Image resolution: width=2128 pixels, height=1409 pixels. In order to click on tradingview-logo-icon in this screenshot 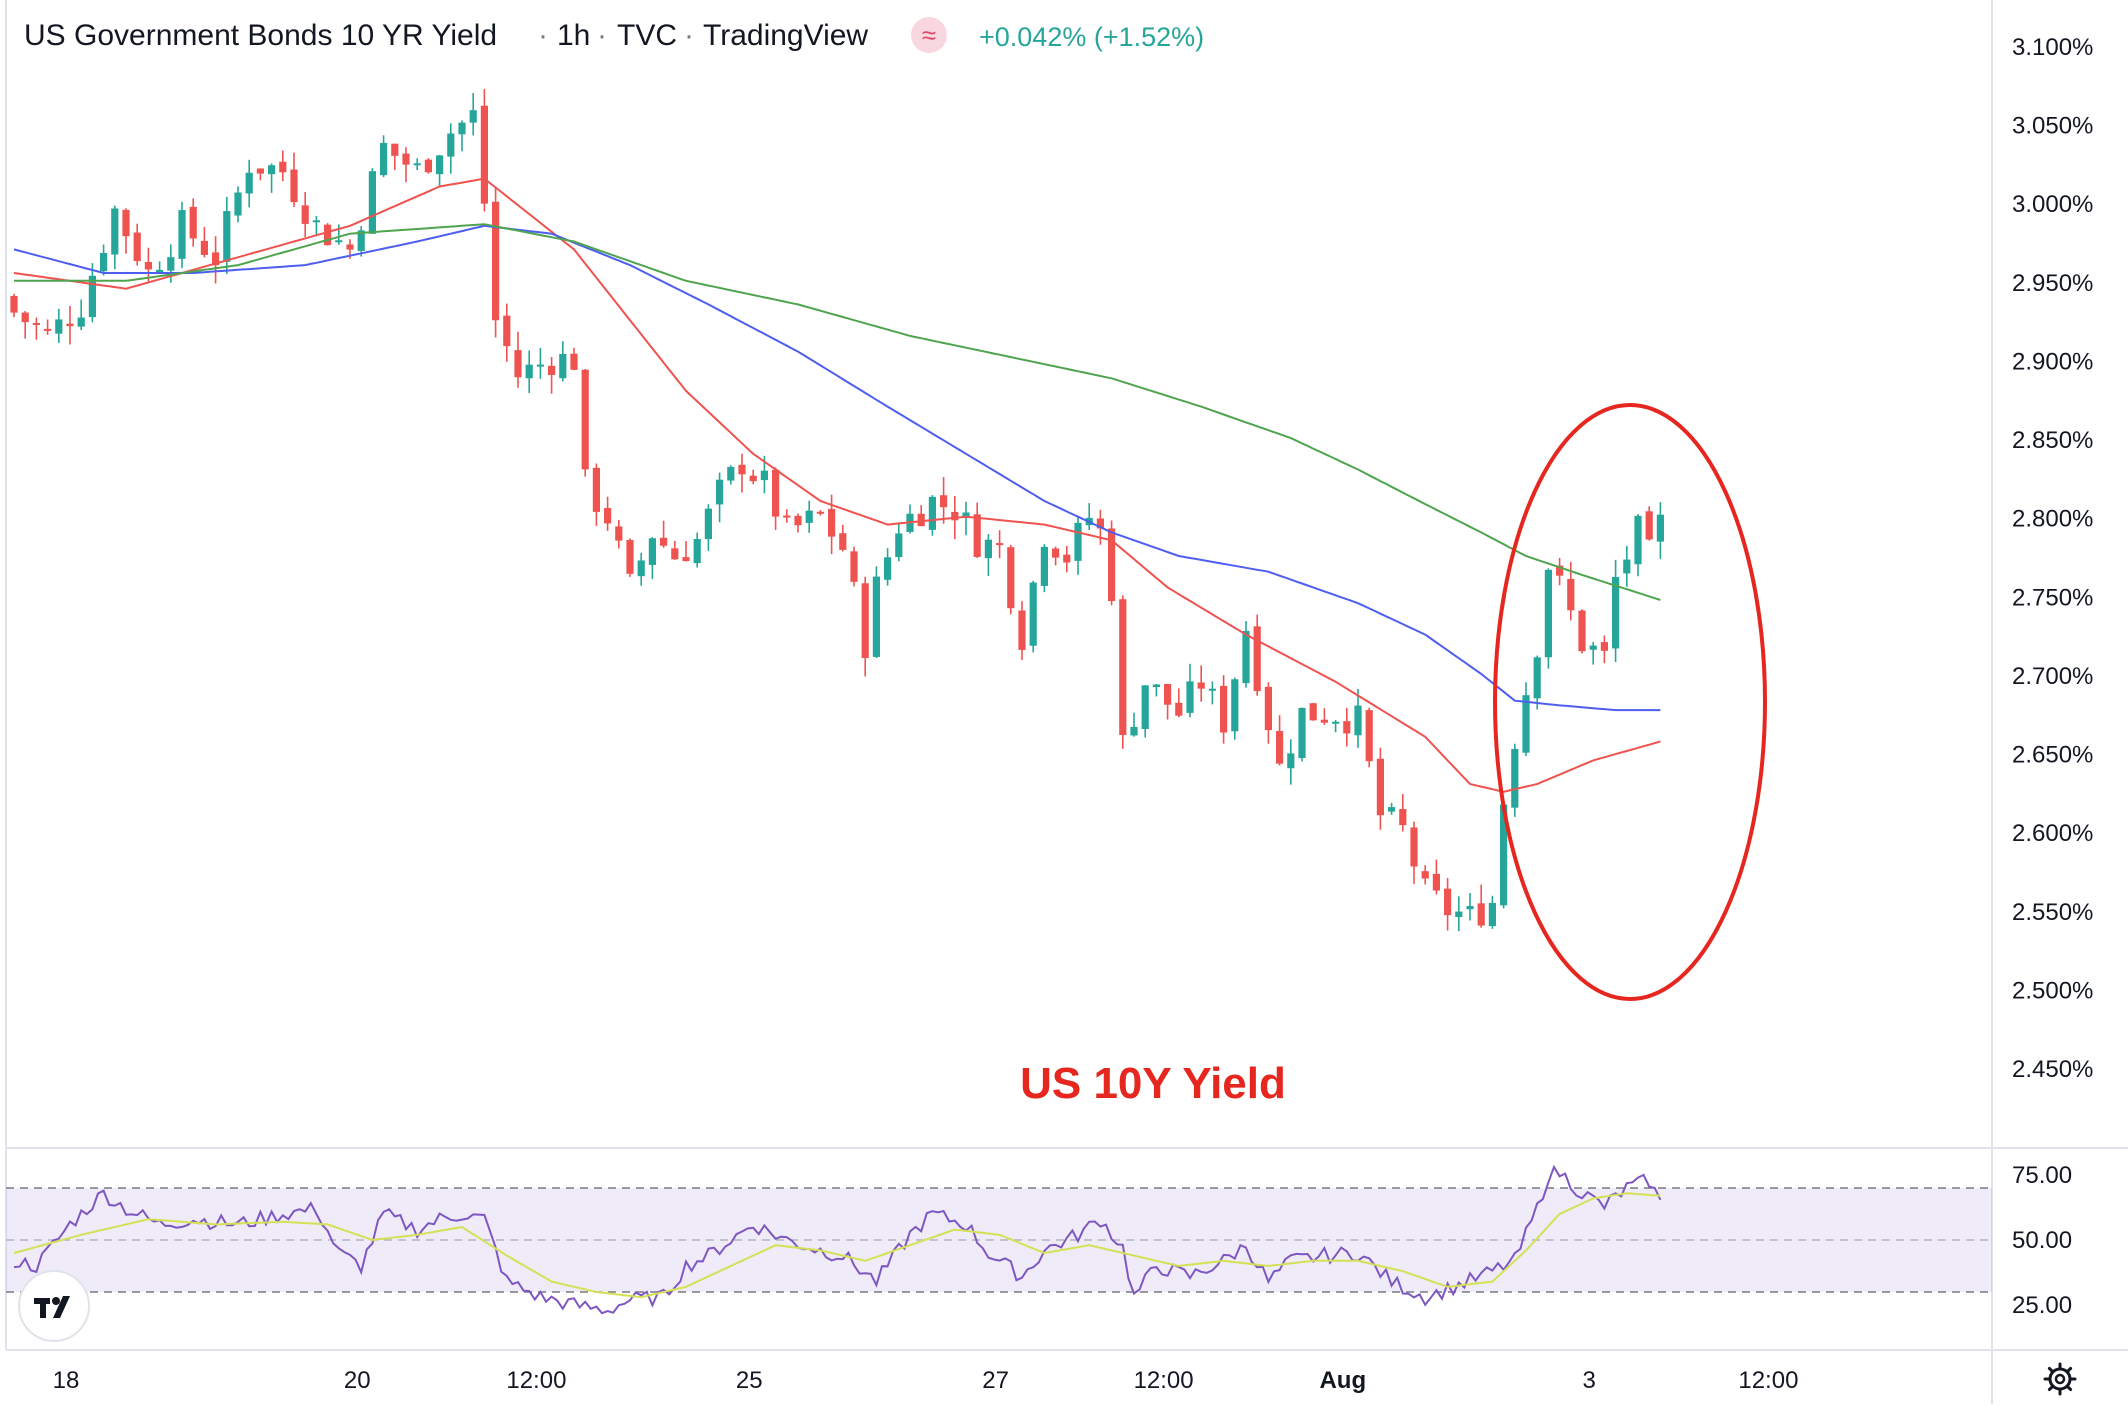, I will do `click(54, 1306)`.